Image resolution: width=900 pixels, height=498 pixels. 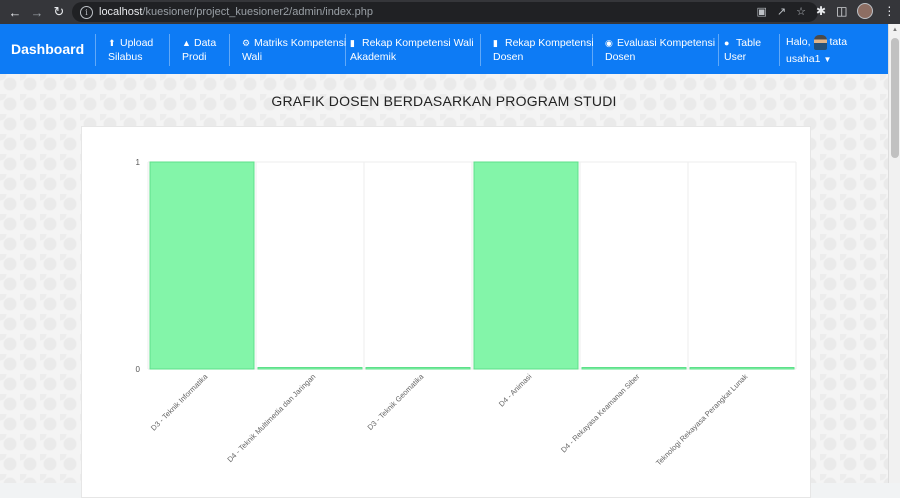 I want to click on graduation-cap-icon: ▲, so click(x=186, y=43).